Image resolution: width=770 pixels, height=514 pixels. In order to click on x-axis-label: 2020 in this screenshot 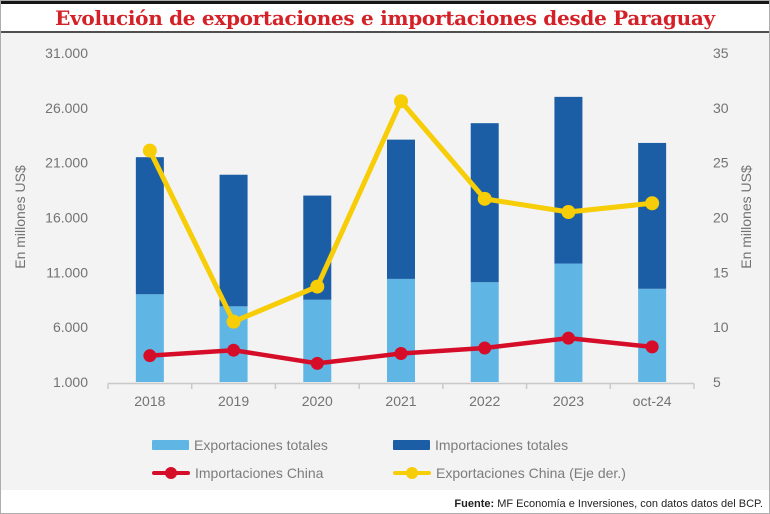, I will do `click(317, 401)`.